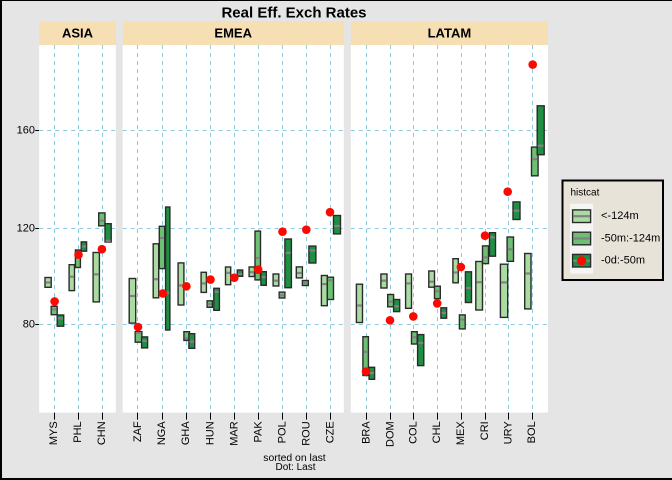 This screenshot has width=672, height=480. Describe the element at coordinates (234, 433) in the screenshot. I see `svg-text: MAR` at that location.